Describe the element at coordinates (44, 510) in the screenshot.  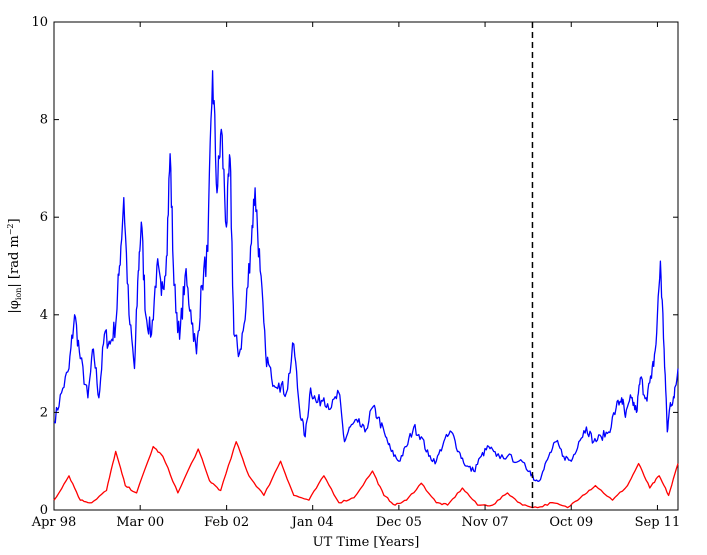
I see `y-tick-label: 0` at that location.